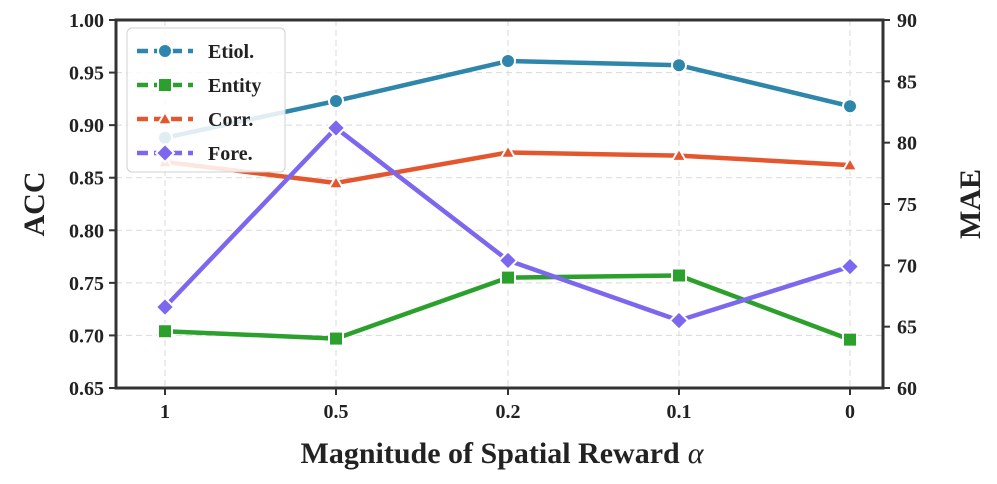  I want to click on y-right-tick-label: 90, so click(907, 21).